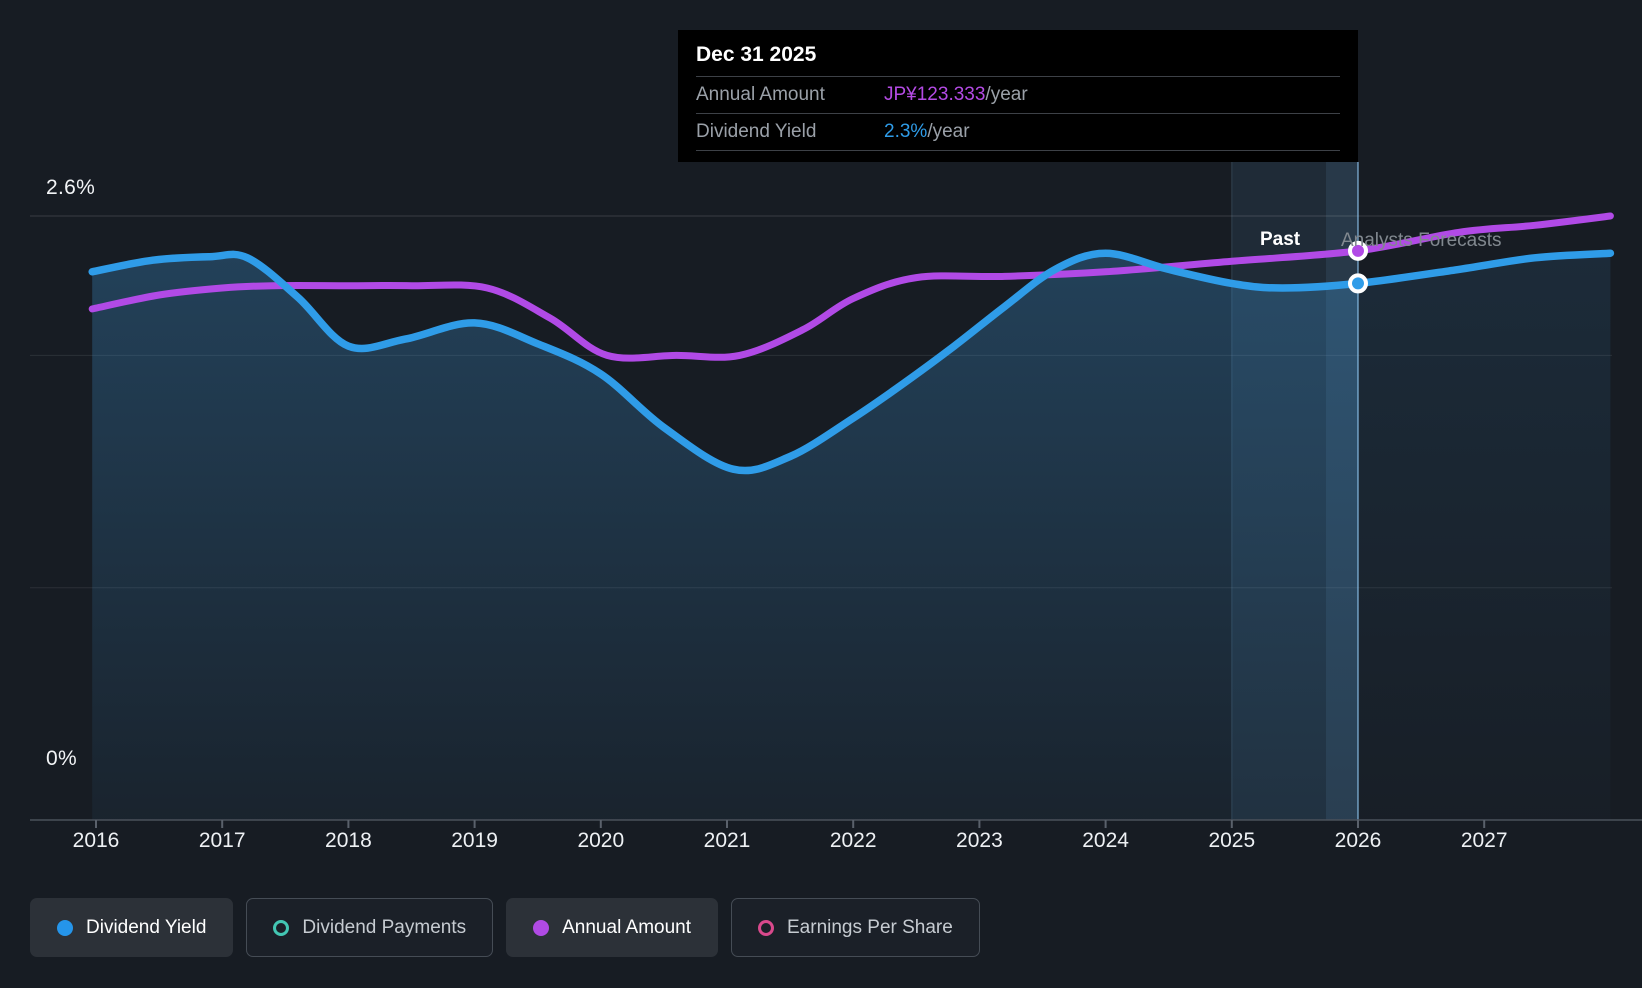 The width and height of the screenshot is (1642, 988). What do you see at coordinates (1484, 536) in the screenshot?
I see `yield-area-forecast` at bounding box center [1484, 536].